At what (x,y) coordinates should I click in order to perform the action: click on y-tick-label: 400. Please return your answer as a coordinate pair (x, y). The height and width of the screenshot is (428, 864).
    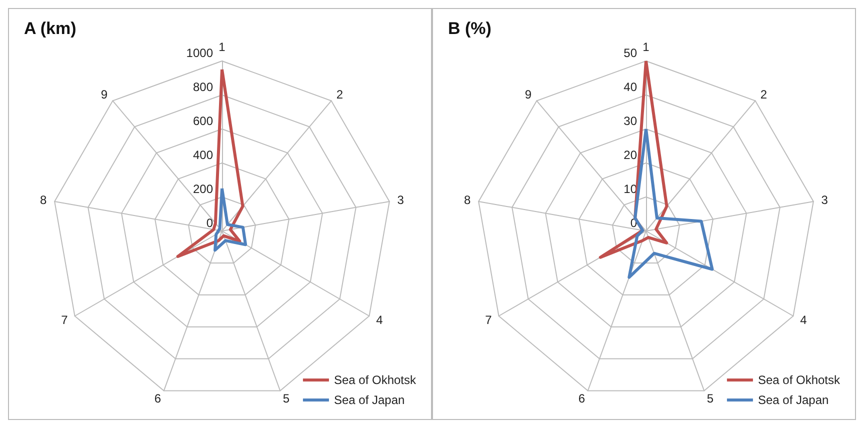
    Looking at the image, I should click on (203, 155).